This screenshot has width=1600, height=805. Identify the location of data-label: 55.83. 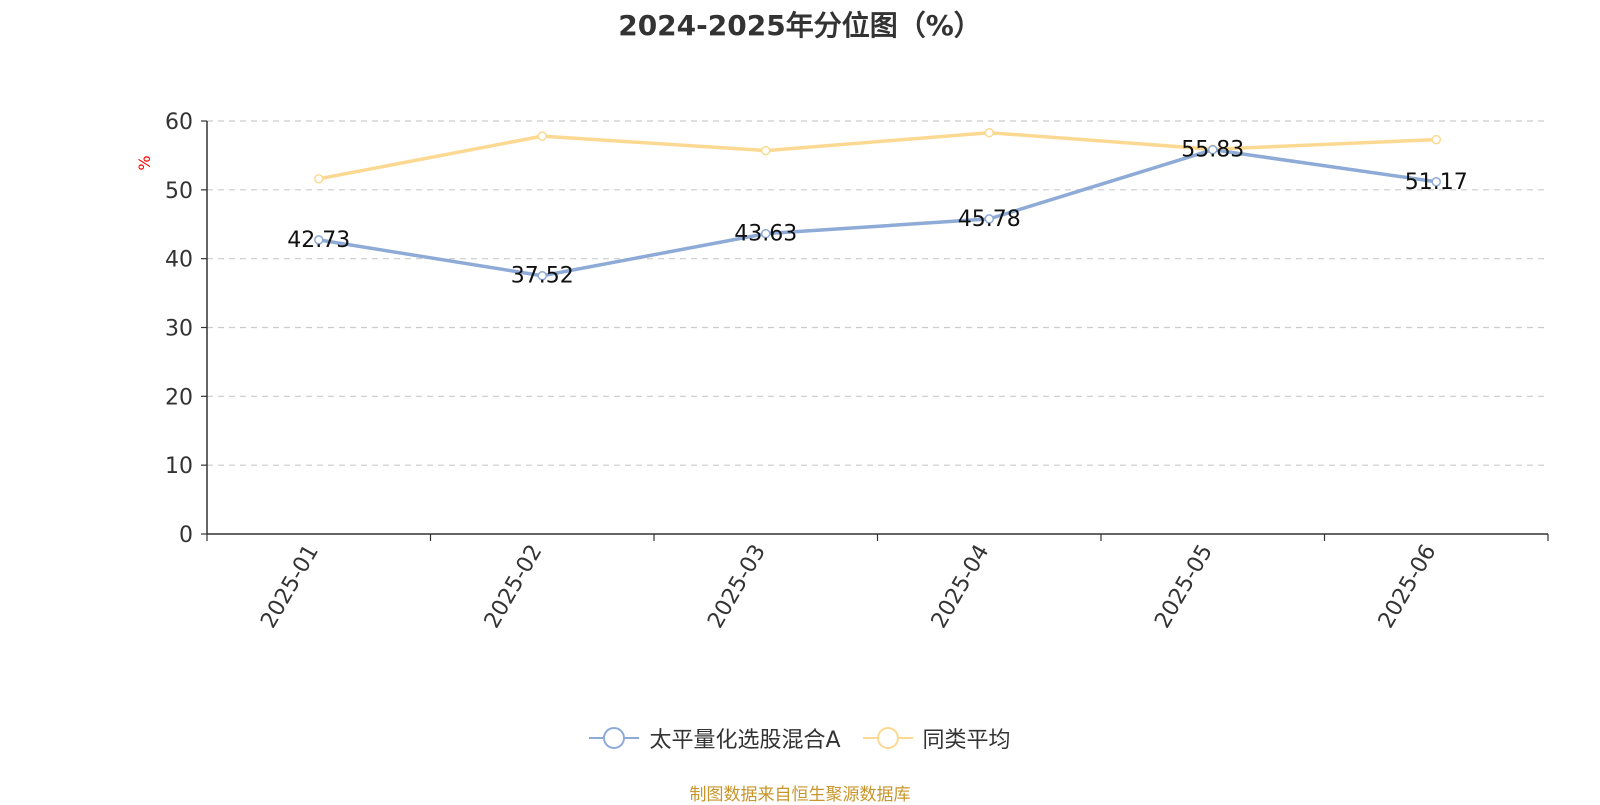
(1212, 150).